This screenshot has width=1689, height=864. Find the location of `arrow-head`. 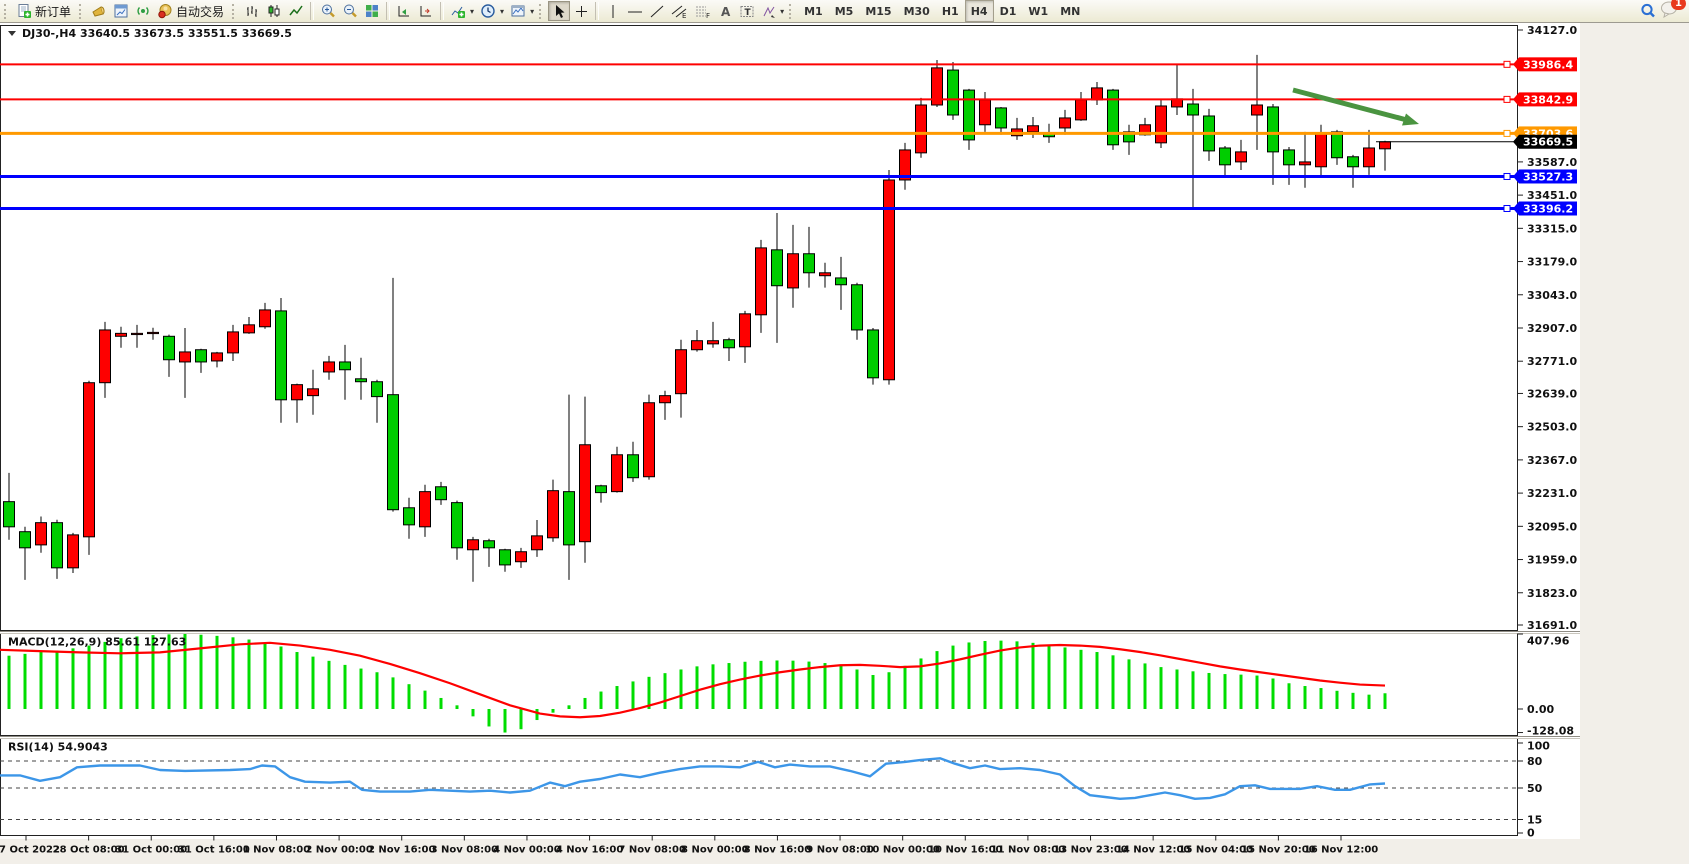

arrow-head is located at coordinates (1410, 119).